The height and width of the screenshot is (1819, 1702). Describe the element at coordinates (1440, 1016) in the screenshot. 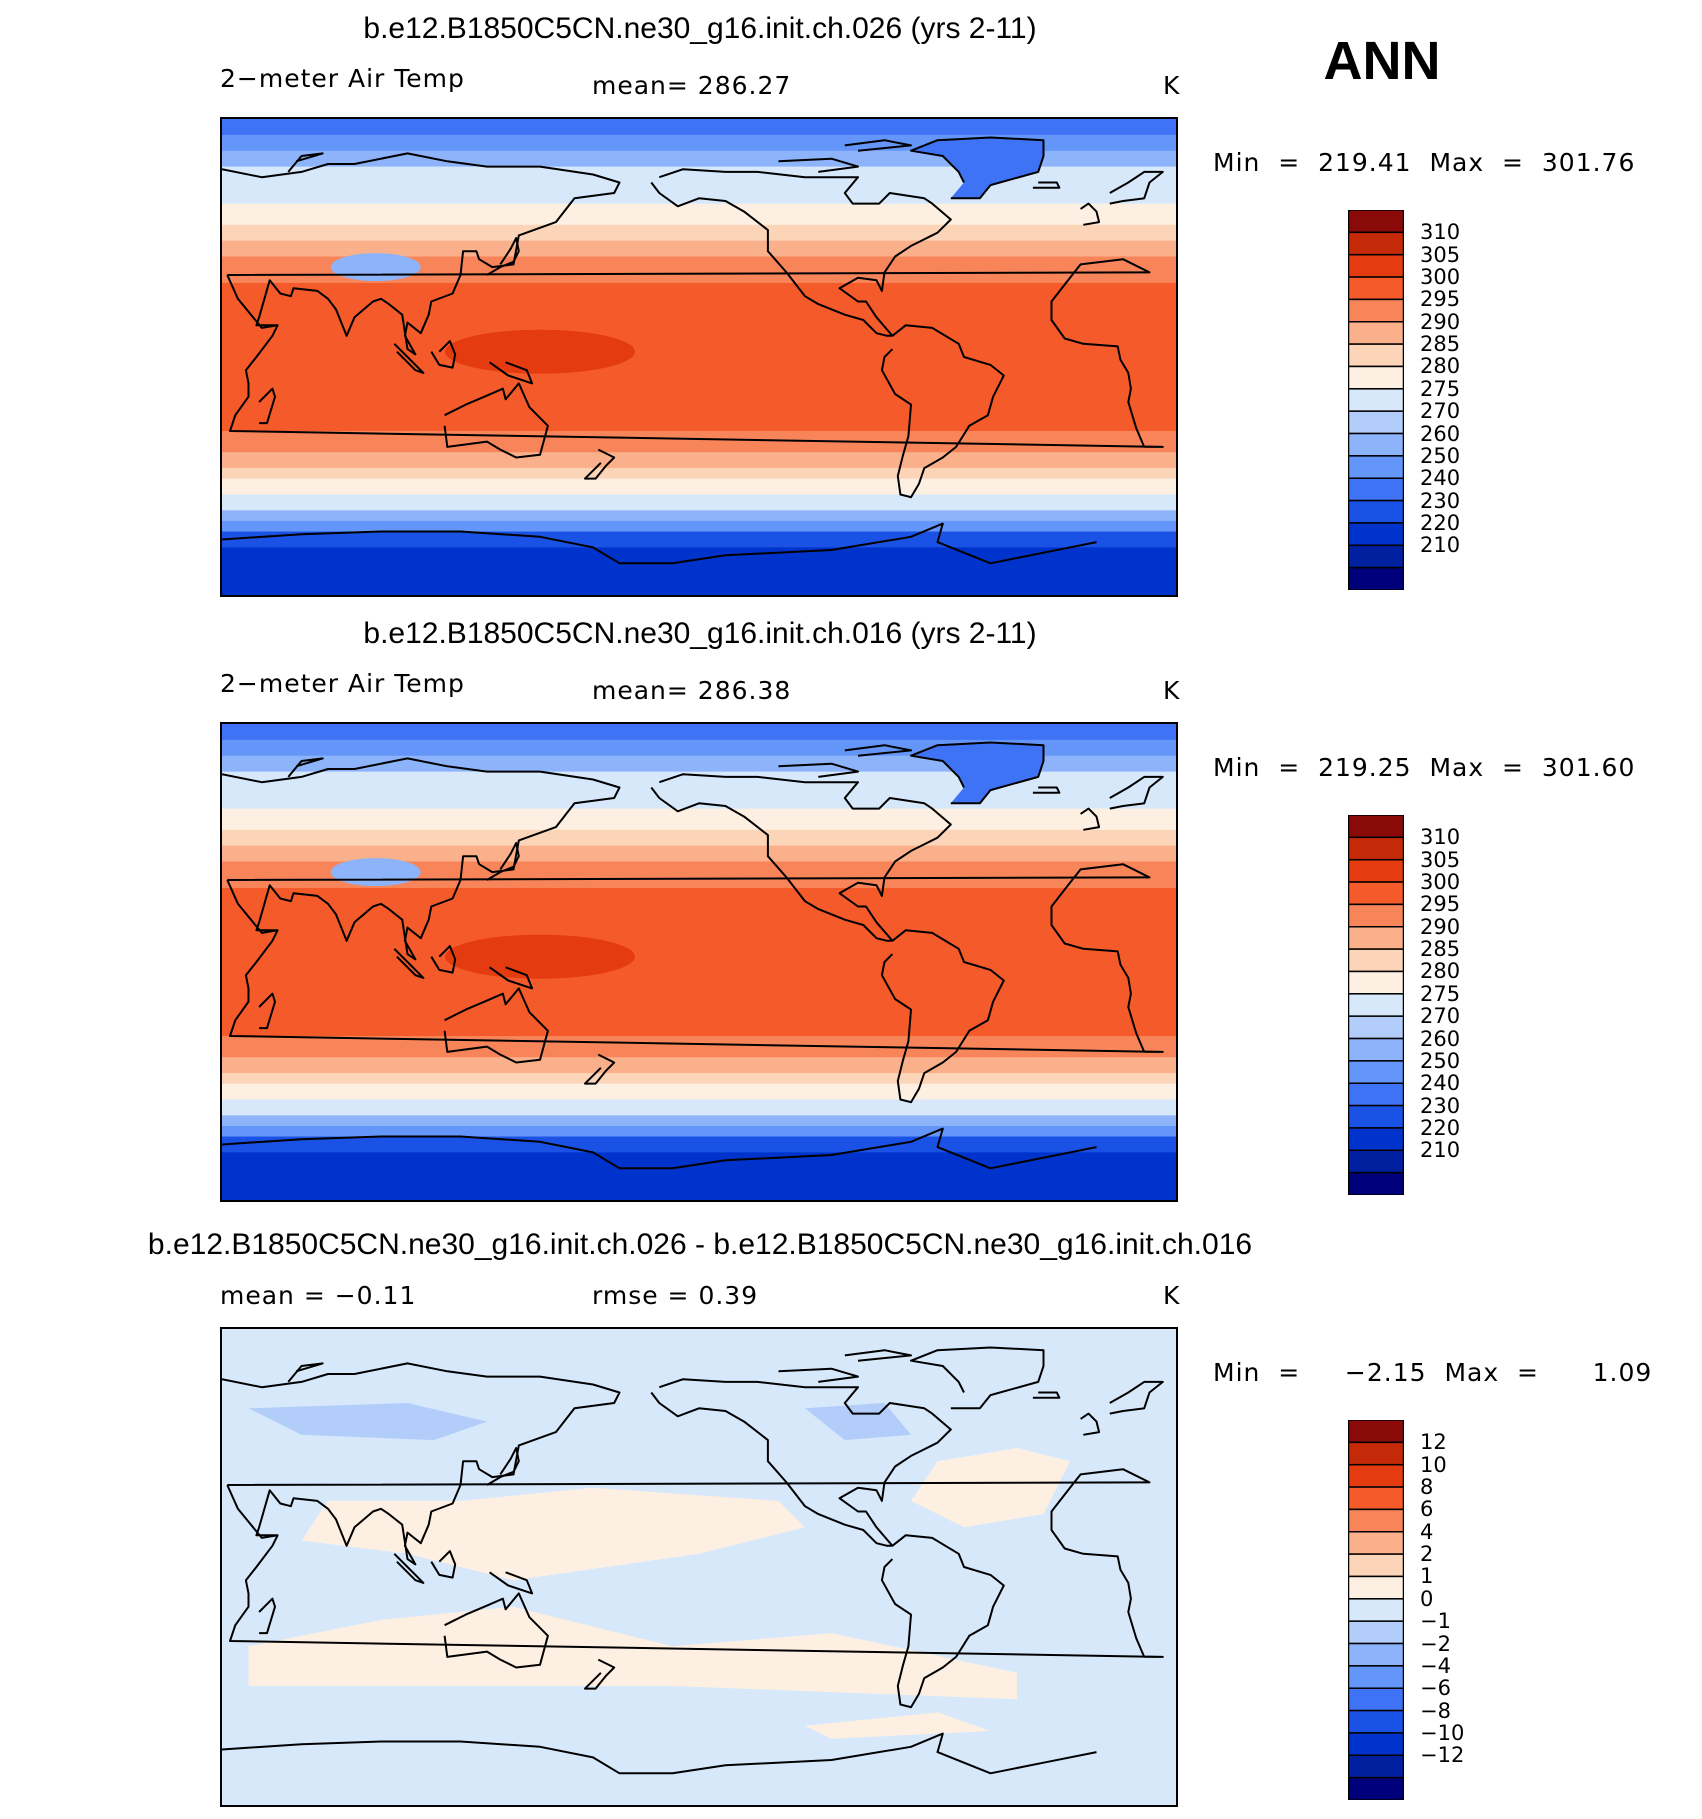

I see `colorbar-tick-label: 270` at that location.